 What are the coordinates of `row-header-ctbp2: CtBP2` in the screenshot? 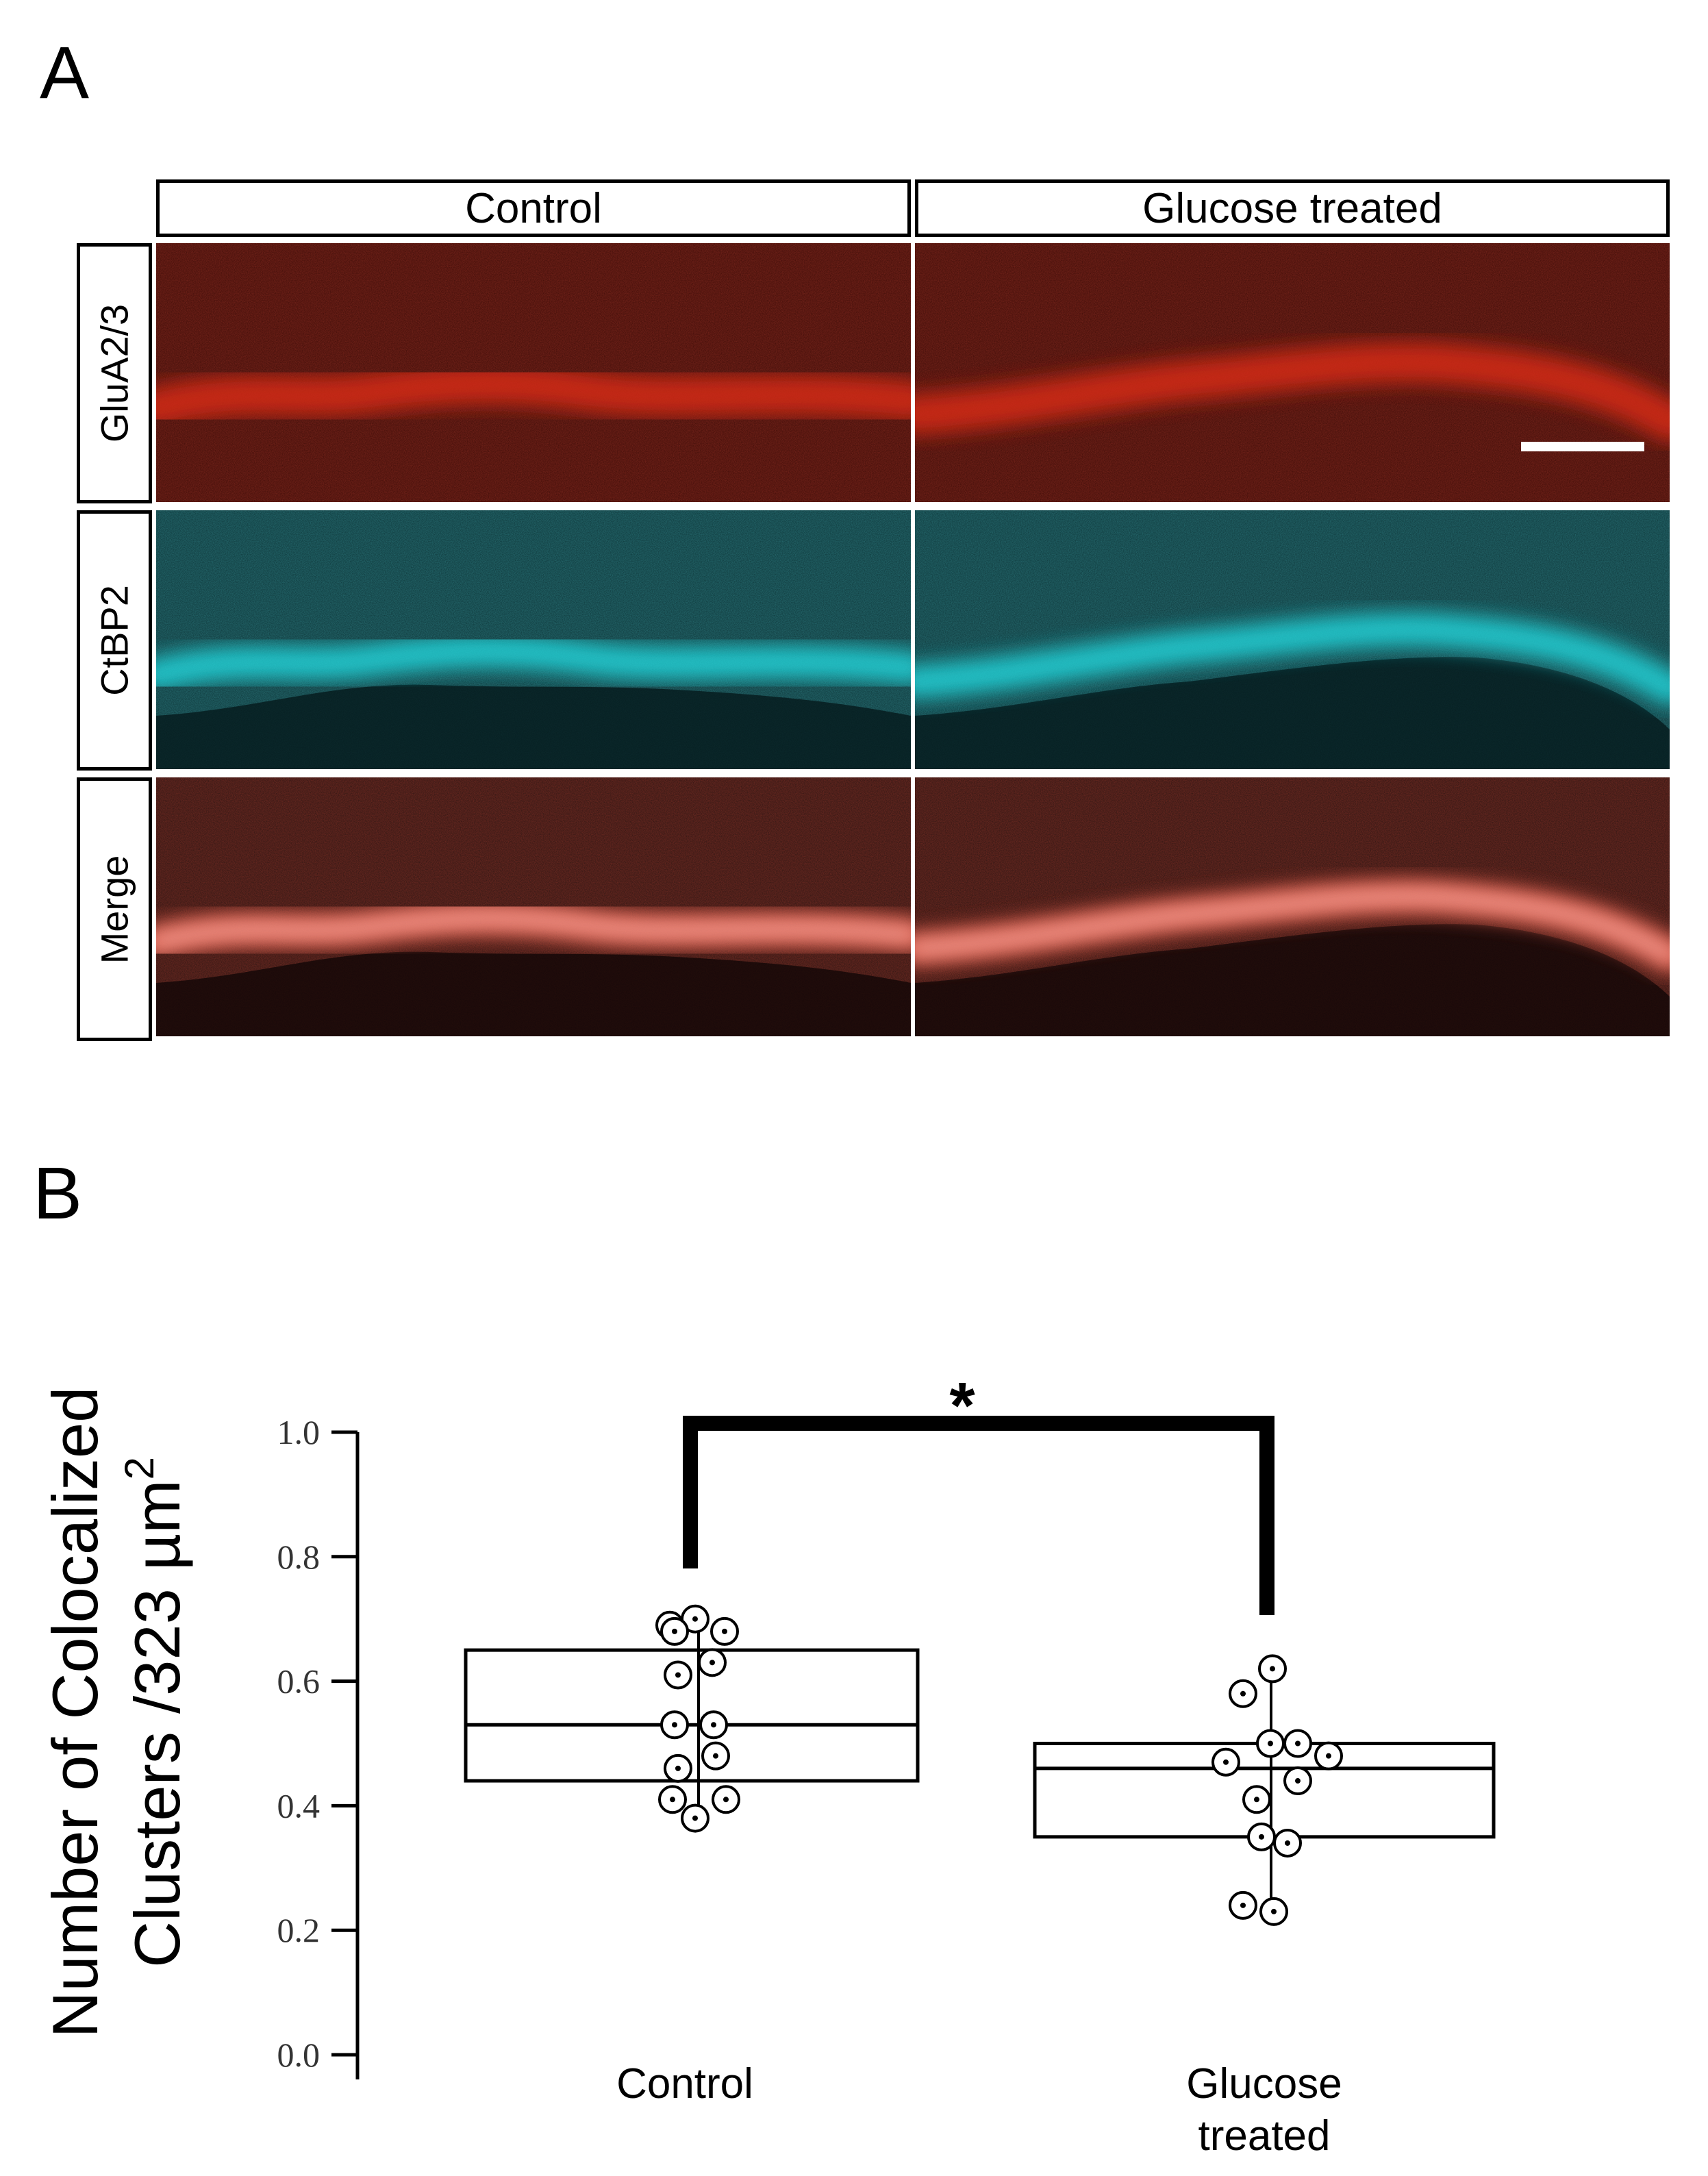 It's located at (114, 640).